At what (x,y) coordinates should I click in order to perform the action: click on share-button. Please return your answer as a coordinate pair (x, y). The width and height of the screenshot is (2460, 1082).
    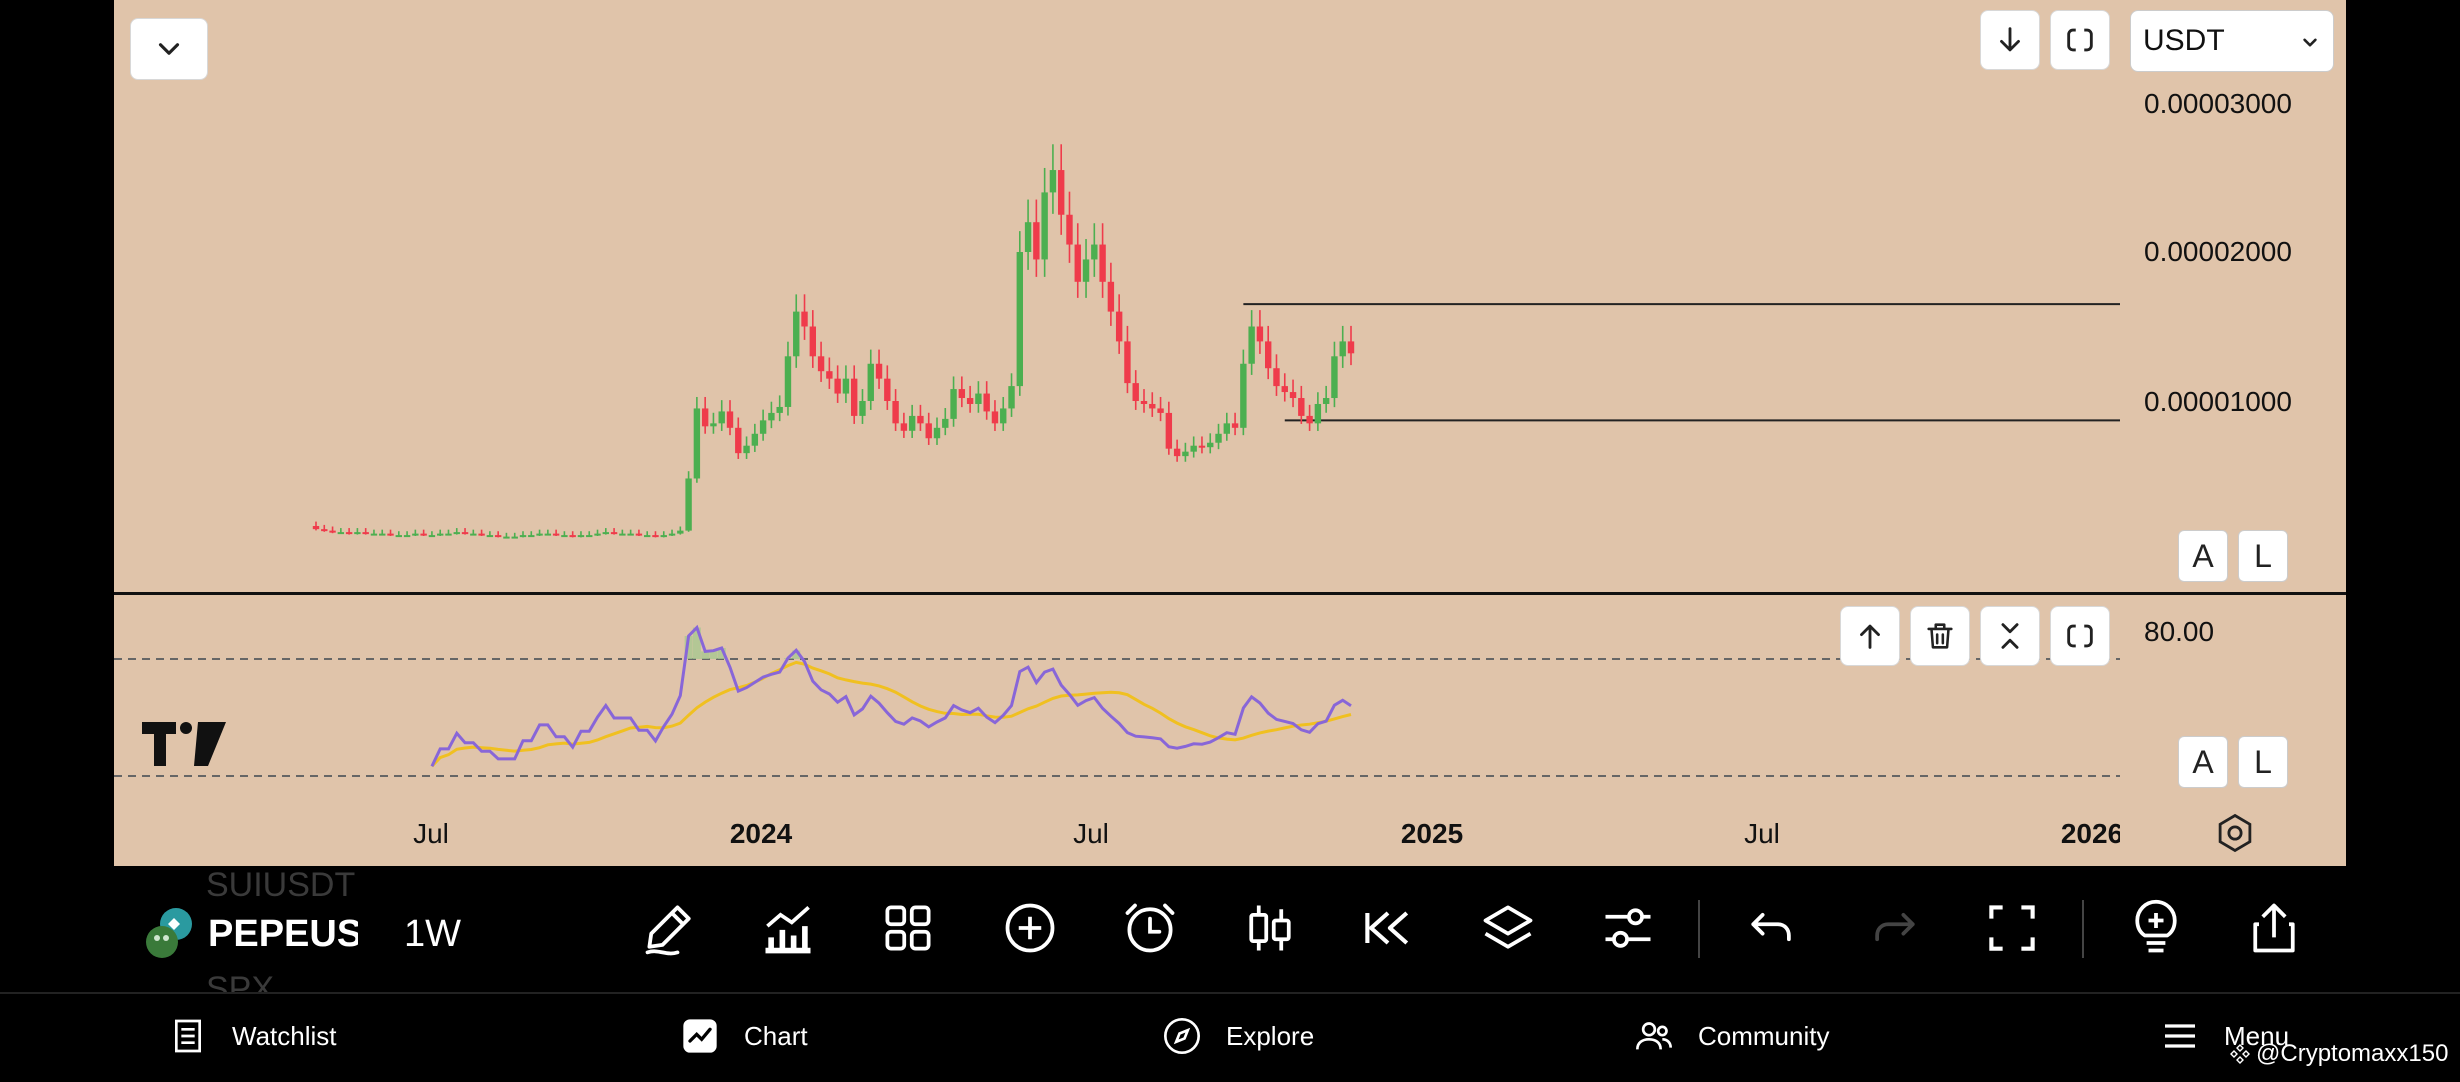
    Looking at the image, I should click on (2274, 928).